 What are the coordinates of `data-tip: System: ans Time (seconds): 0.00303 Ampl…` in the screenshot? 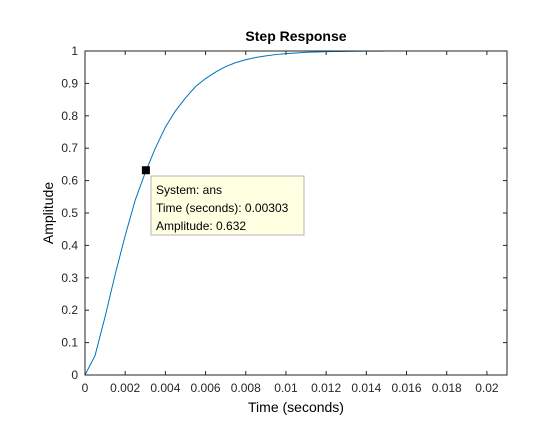 It's located at (223, 201).